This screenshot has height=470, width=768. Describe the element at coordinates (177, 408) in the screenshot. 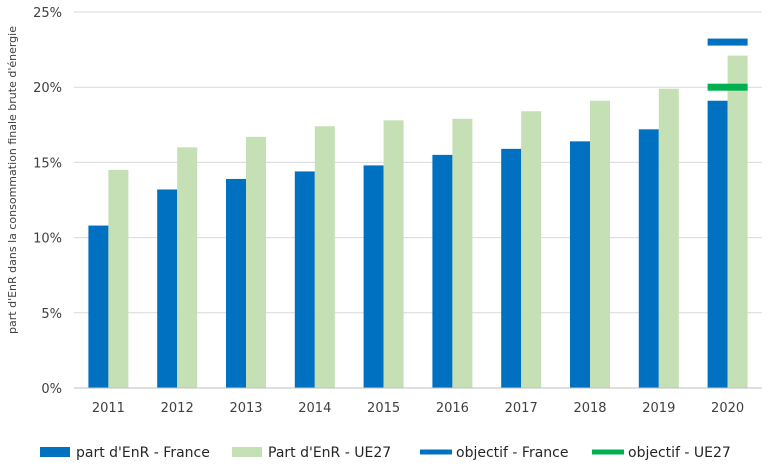

I see `x-tick-label: 2012` at that location.